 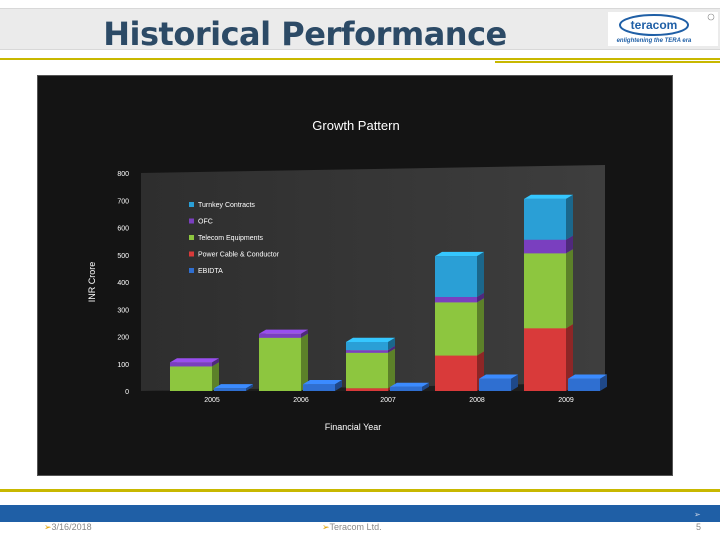 What do you see at coordinates (587, 376) in the screenshot?
I see `bar-ebidta-2009-top` at bounding box center [587, 376].